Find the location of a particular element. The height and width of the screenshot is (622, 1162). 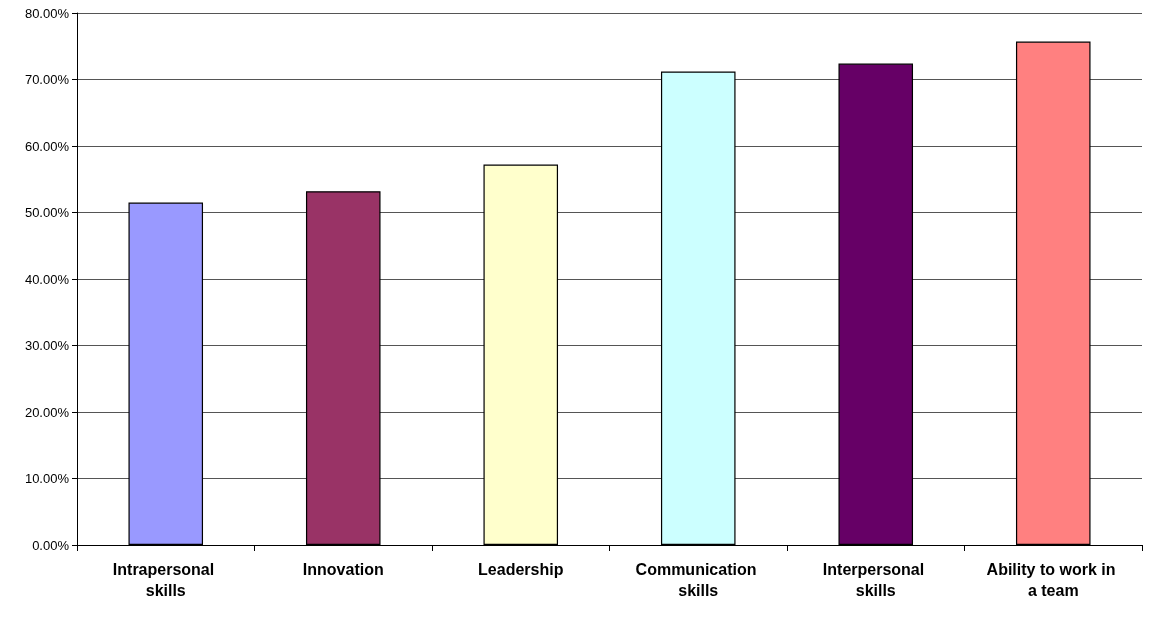

y-tick-label: 40.00% is located at coordinates (47, 279).